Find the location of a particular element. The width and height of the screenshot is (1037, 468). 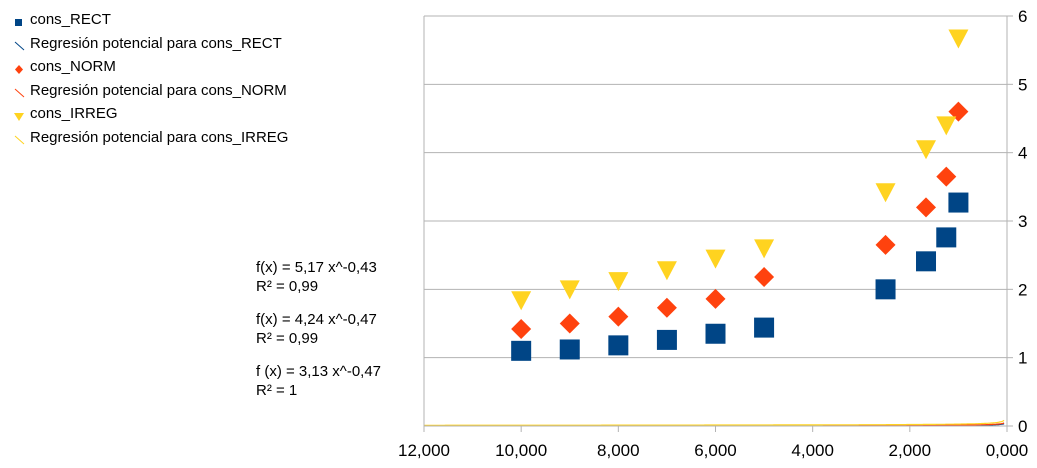

equation-irreg: f(x) = 5,17 x^-0,43 R² = 0,99 is located at coordinates (318, 277).